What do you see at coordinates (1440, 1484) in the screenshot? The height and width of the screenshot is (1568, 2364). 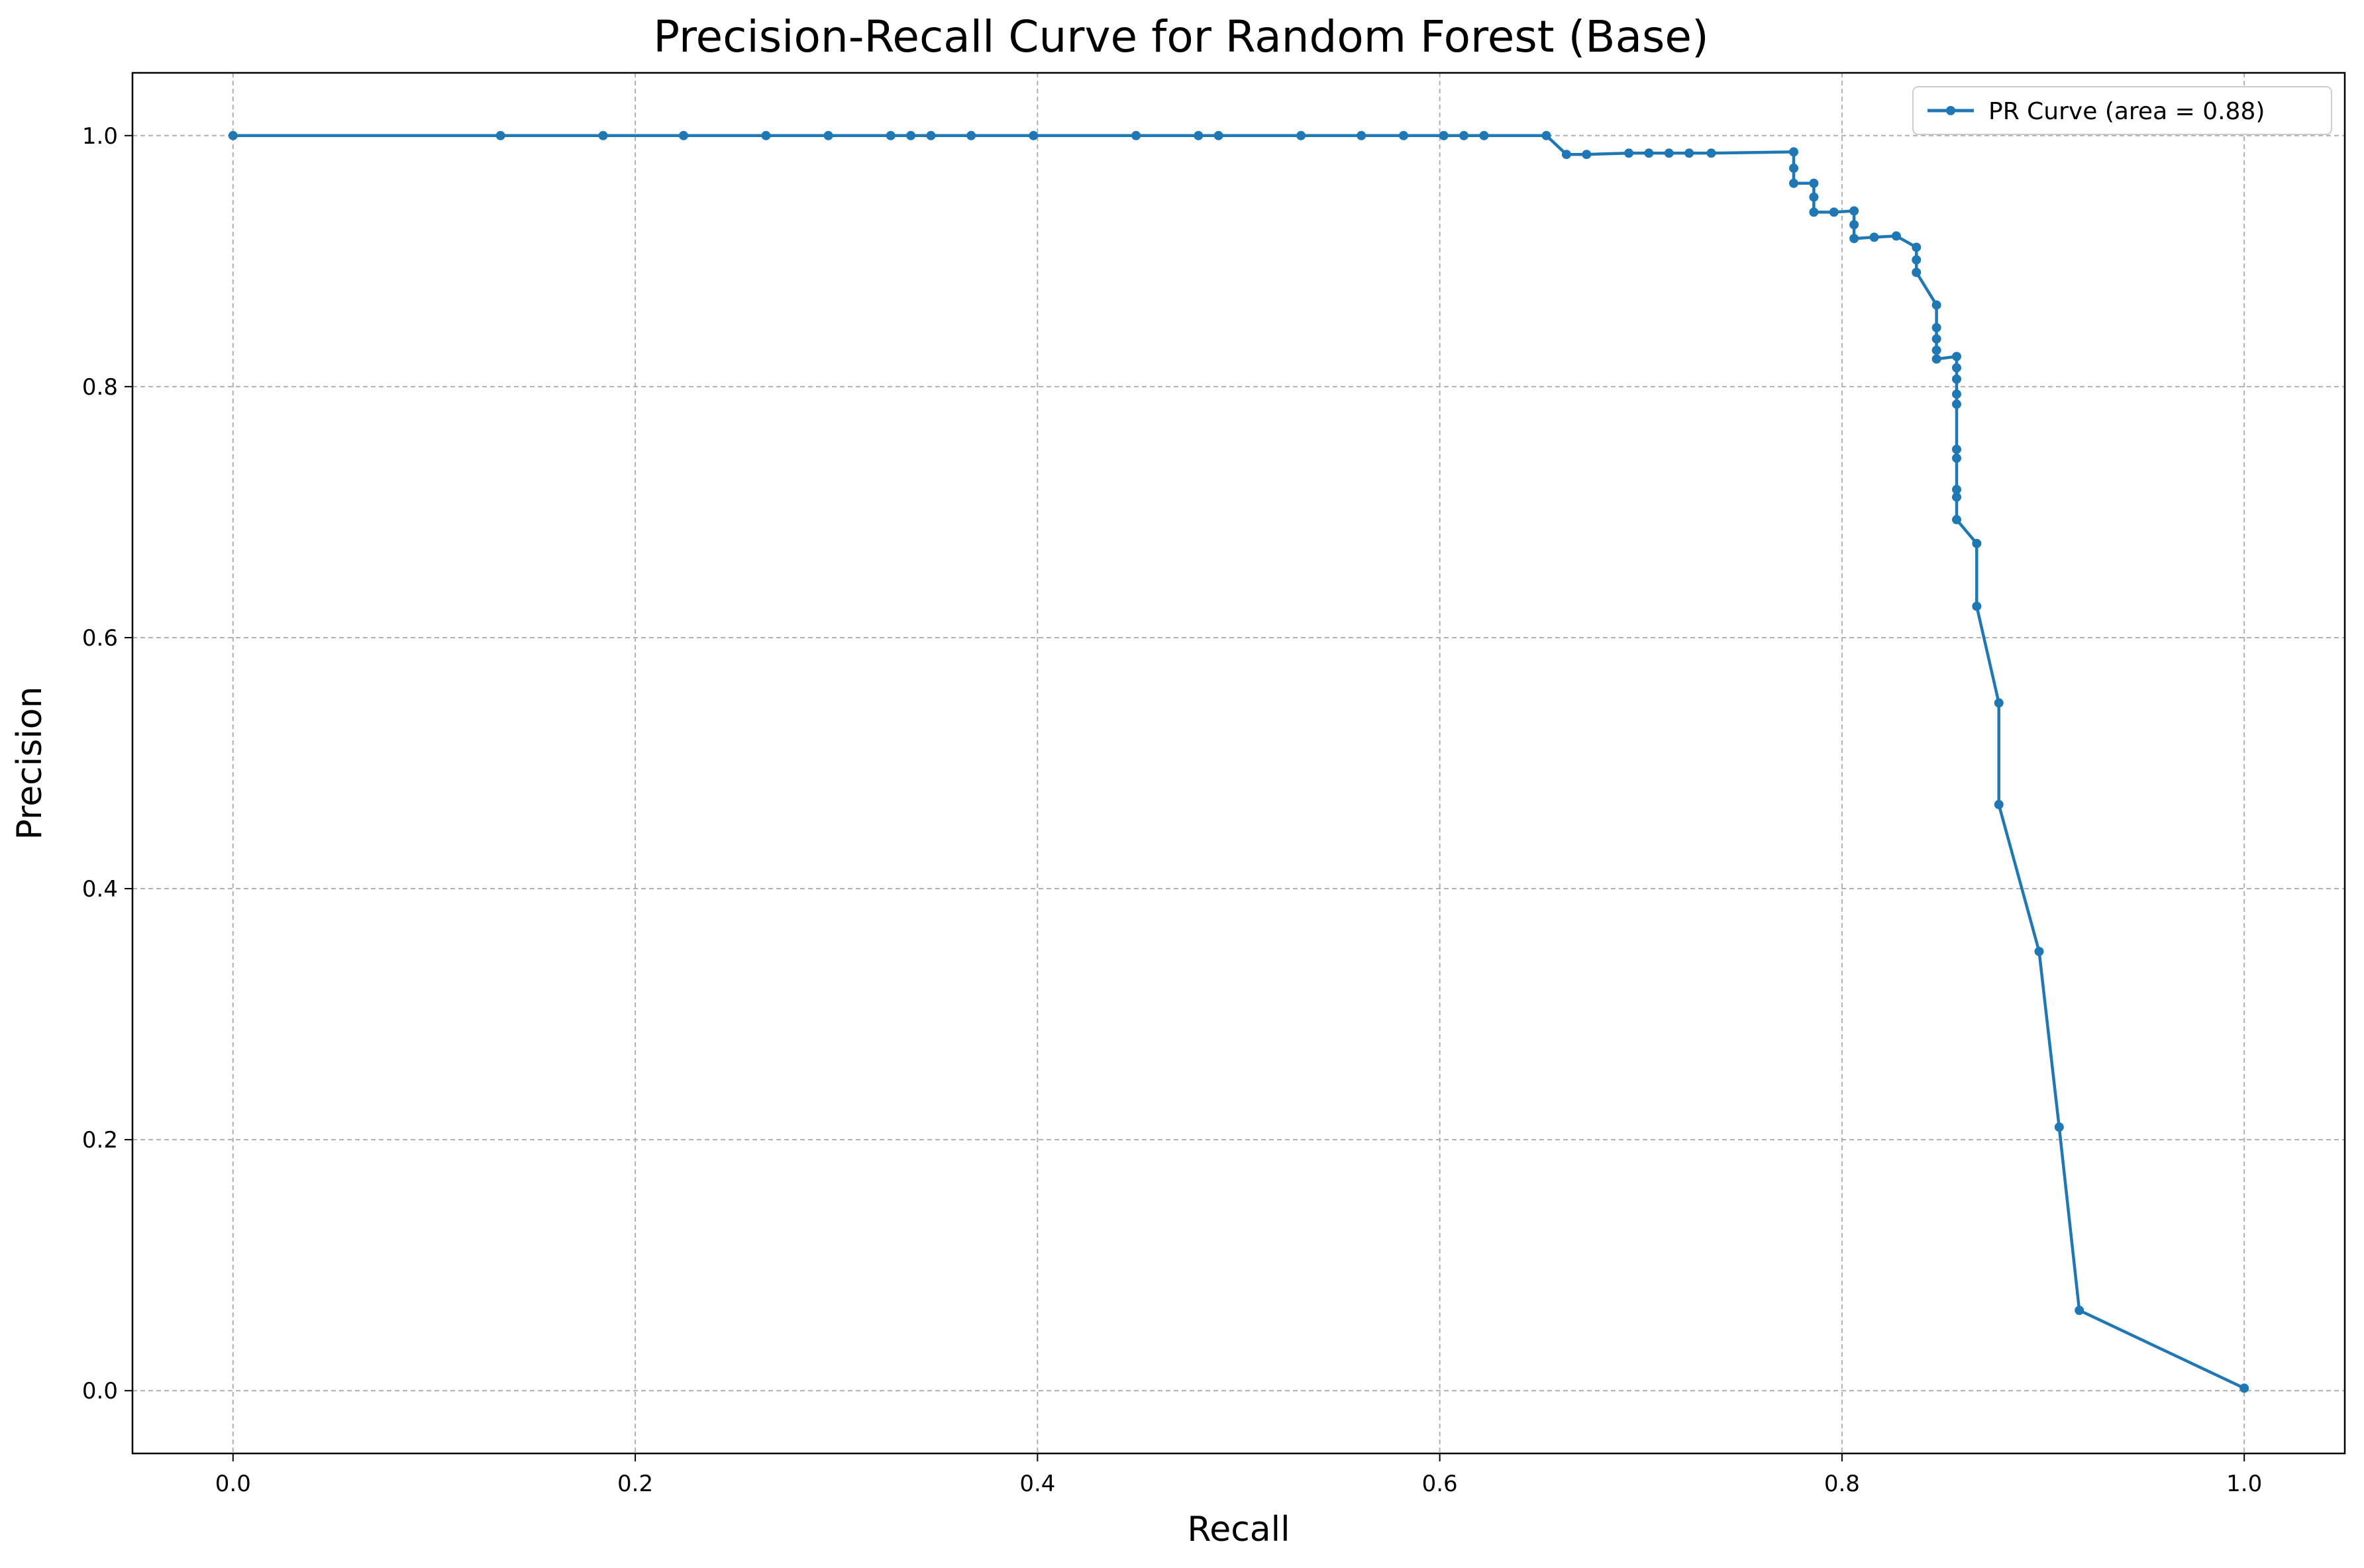 I see `x-tick-label: 0.6` at bounding box center [1440, 1484].